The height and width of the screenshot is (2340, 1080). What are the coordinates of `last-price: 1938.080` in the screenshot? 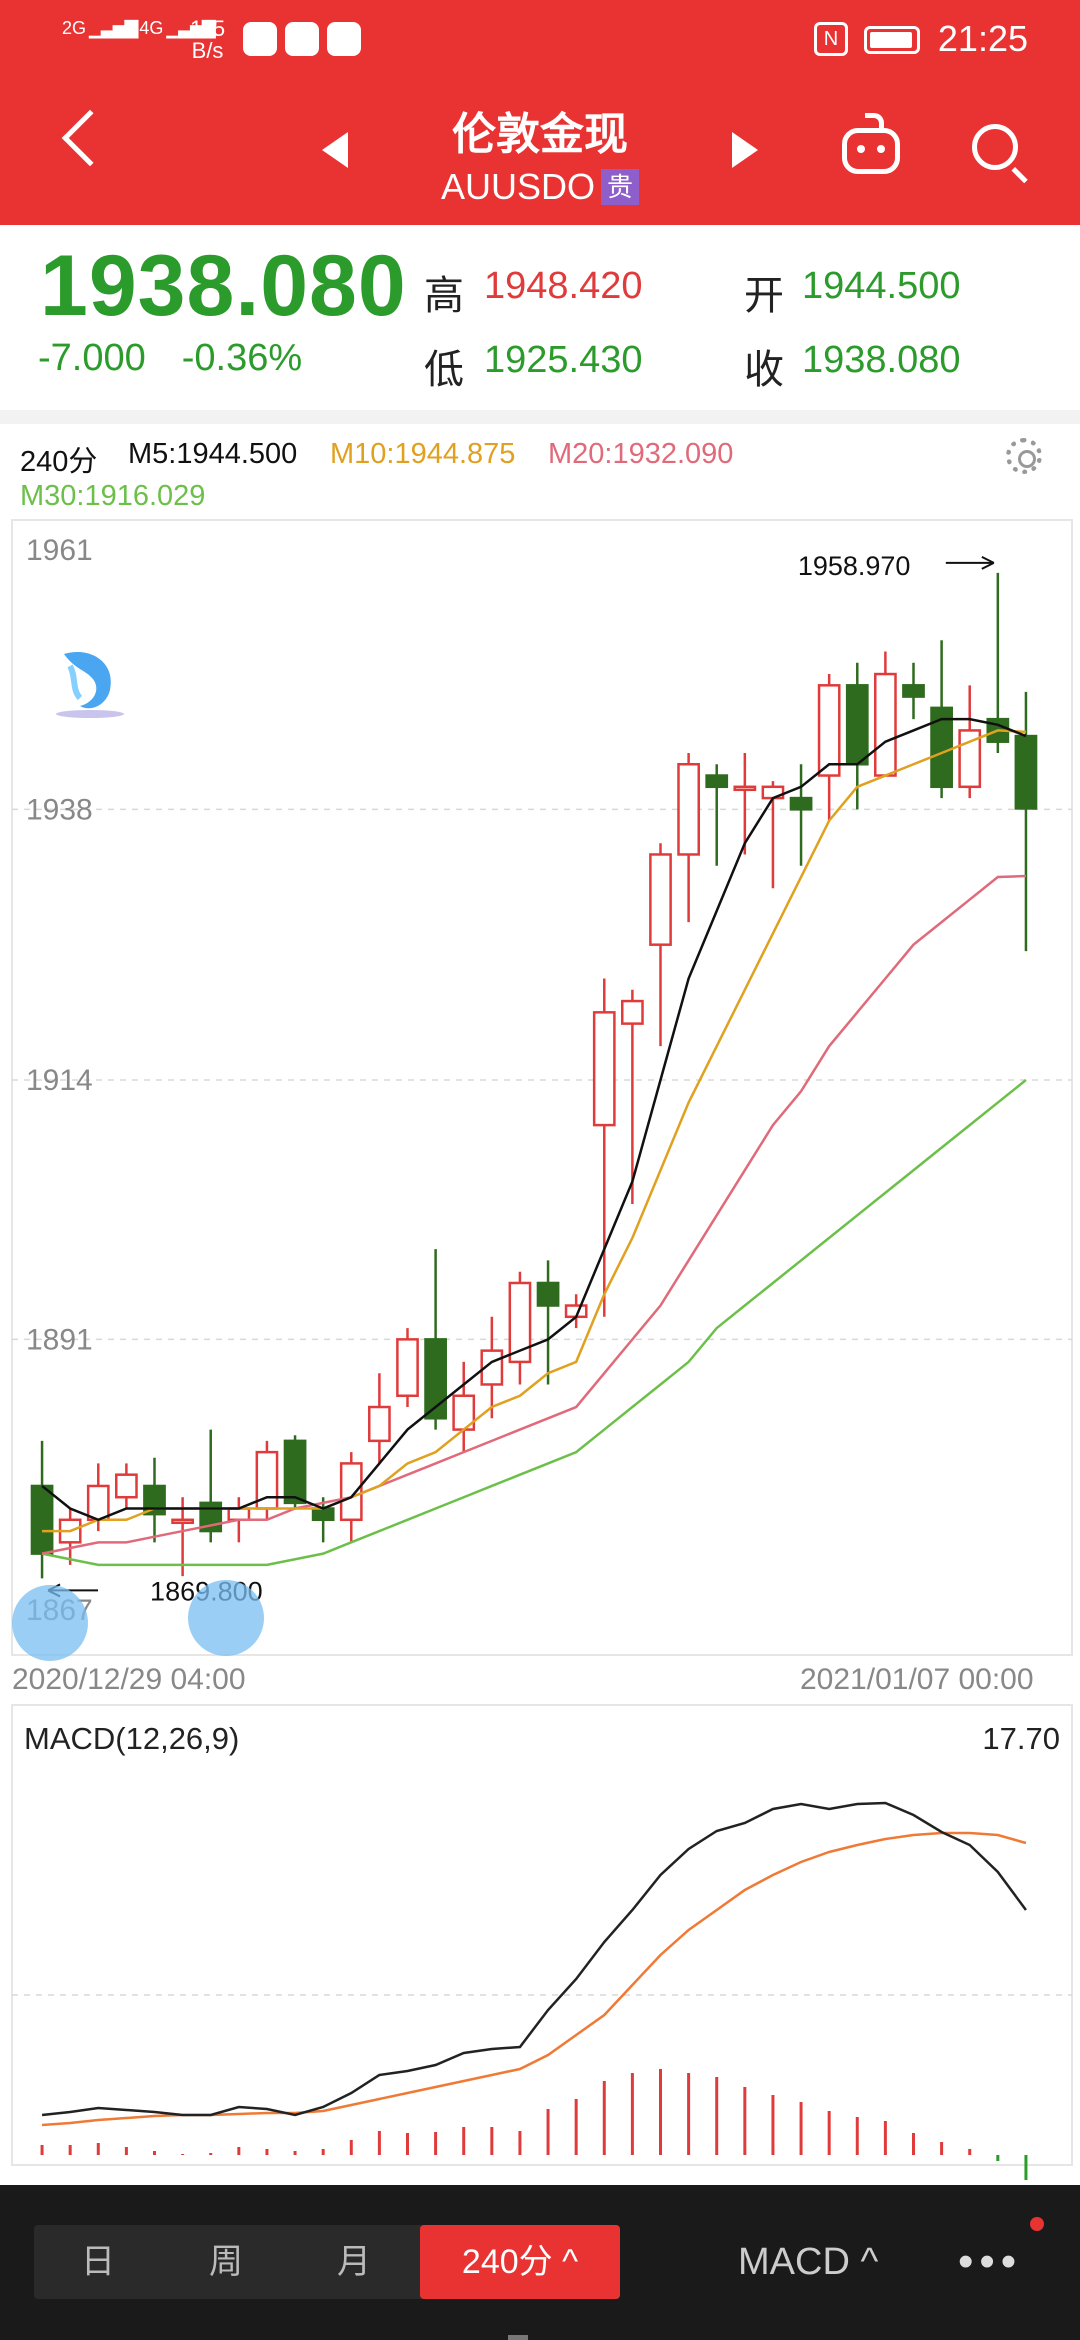 It's located at (223, 286).